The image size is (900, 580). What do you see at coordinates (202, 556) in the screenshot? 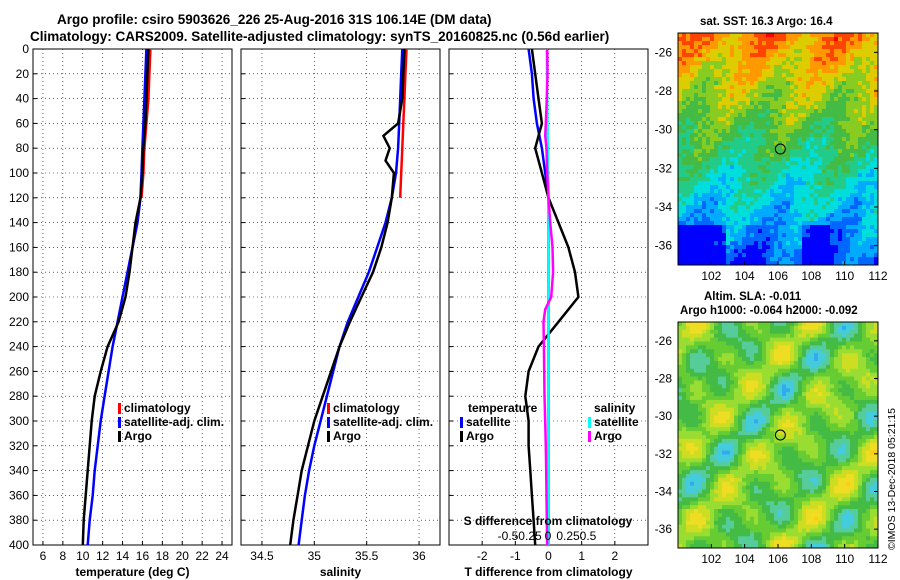
I see `x-tick-label: 22` at bounding box center [202, 556].